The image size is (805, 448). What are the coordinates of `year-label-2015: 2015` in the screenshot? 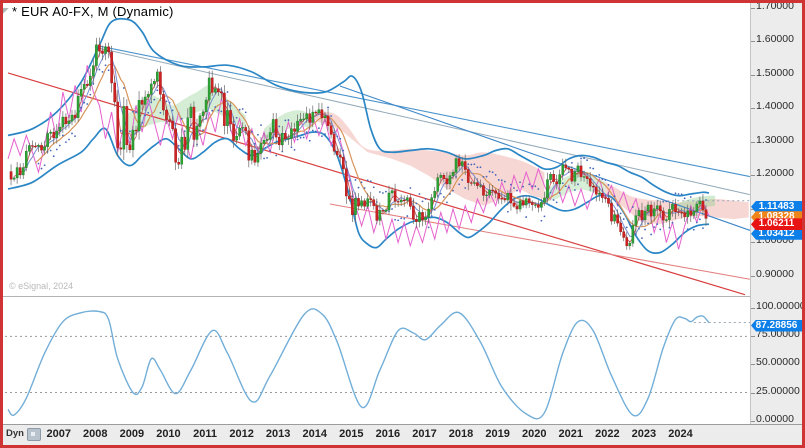 It's located at (351, 434).